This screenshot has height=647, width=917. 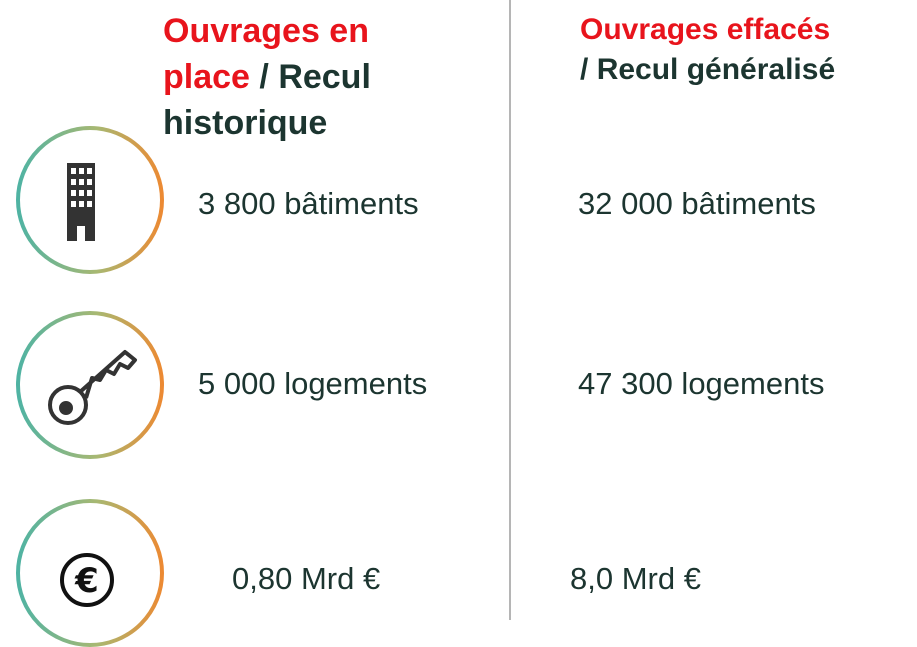 I want to click on column-divider, so click(x=510, y=310).